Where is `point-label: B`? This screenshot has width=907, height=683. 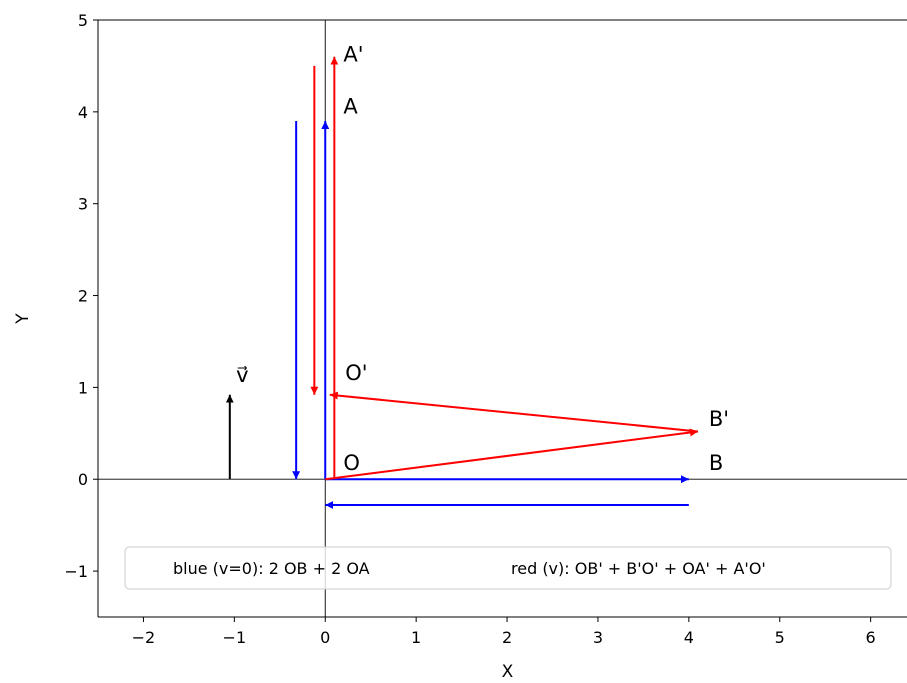 point-label: B is located at coordinates (716, 463).